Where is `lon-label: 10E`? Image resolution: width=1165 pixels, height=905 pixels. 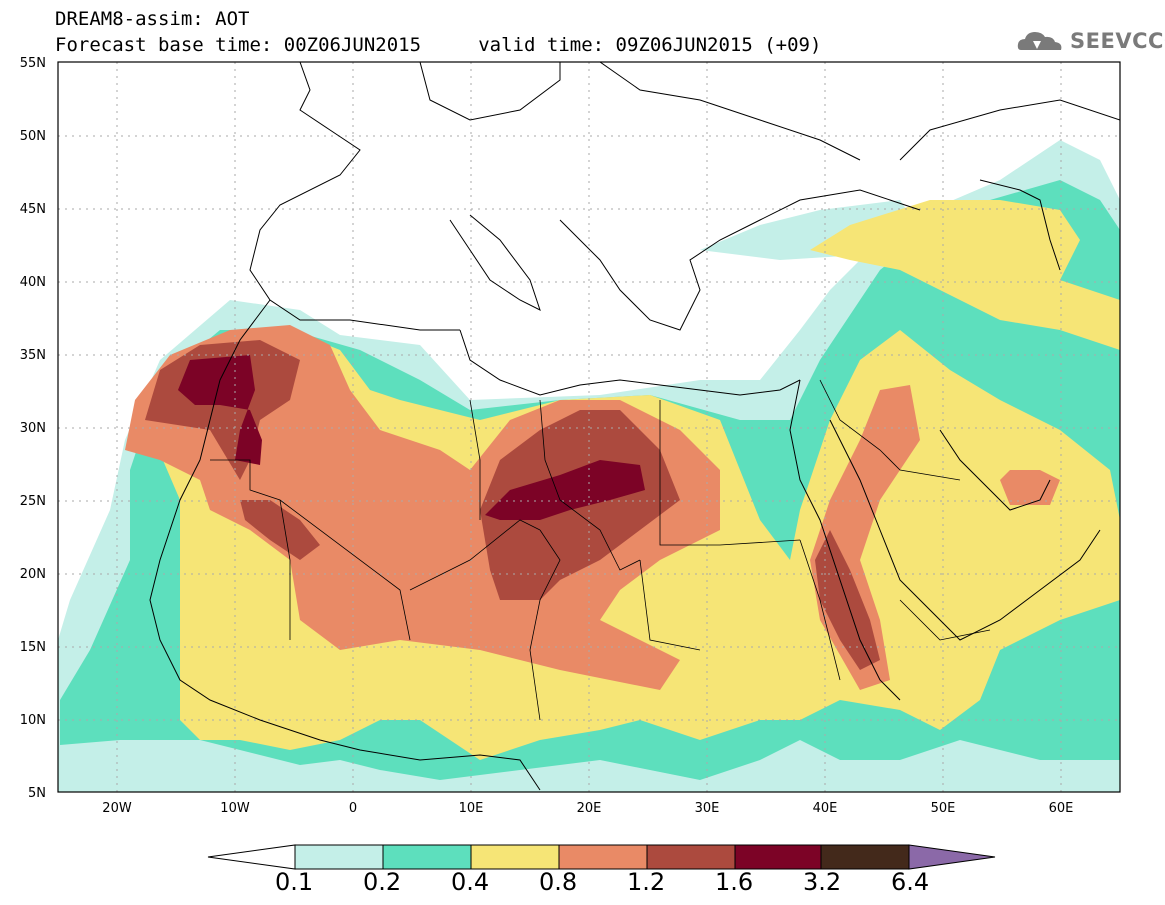 lon-label: 10E is located at coordinates (471, 808).